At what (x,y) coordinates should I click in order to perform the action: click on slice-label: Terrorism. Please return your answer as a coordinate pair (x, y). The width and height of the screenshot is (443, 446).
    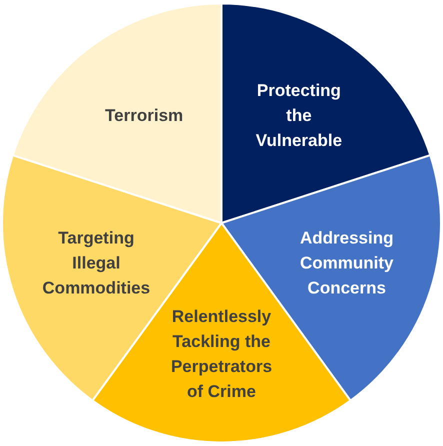
    Looking at the image, I should click on (144, 116).